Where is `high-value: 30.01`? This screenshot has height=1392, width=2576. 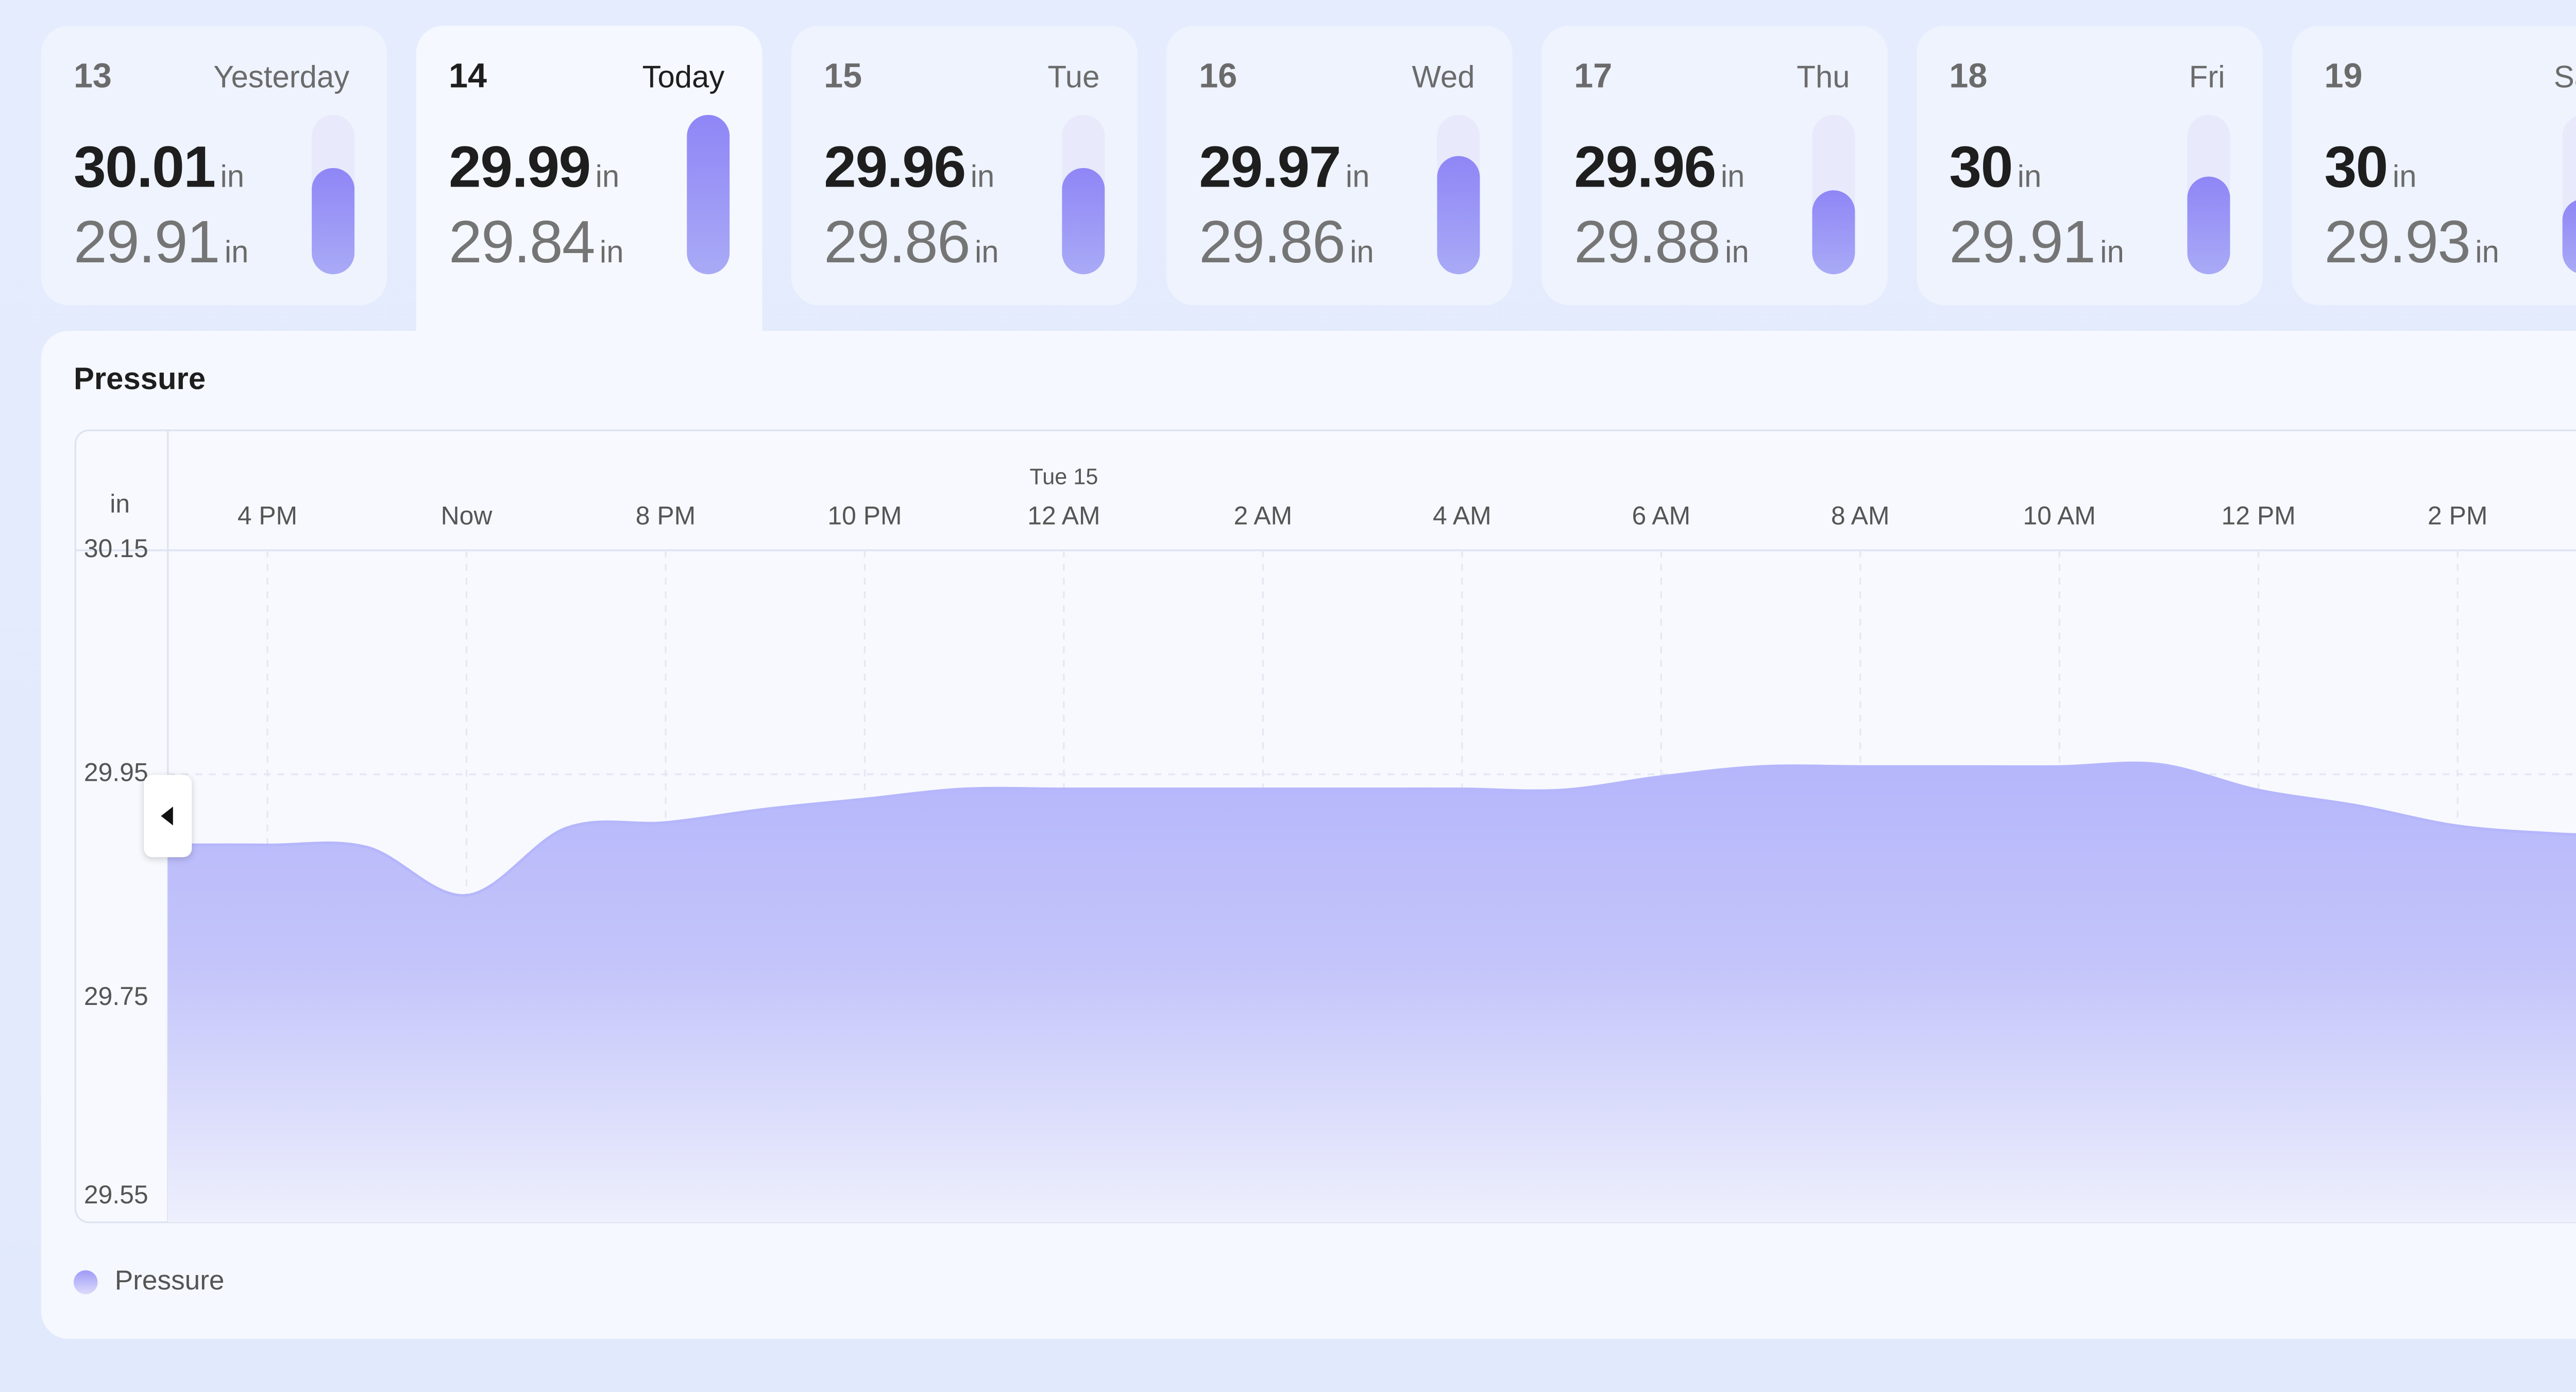
high-value: 30.01 is located at coordinates (144, 168).